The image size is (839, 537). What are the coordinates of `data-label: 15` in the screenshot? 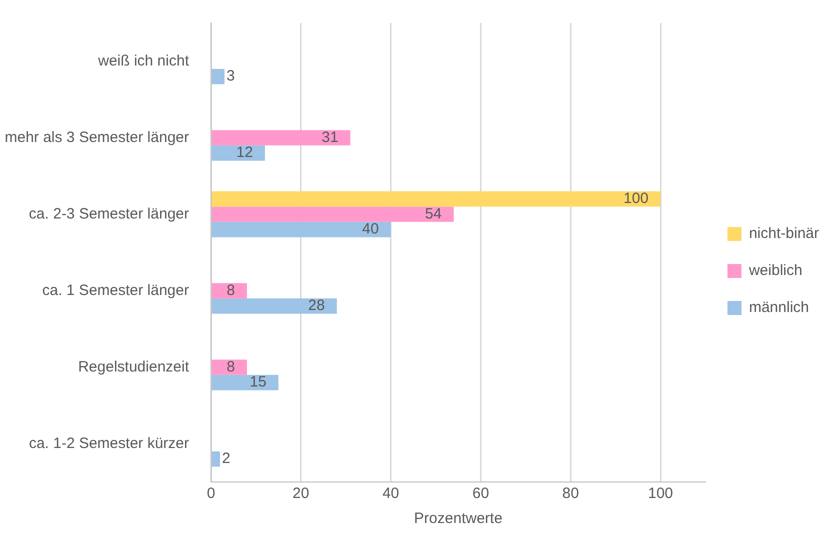 It's located at (258, 382).